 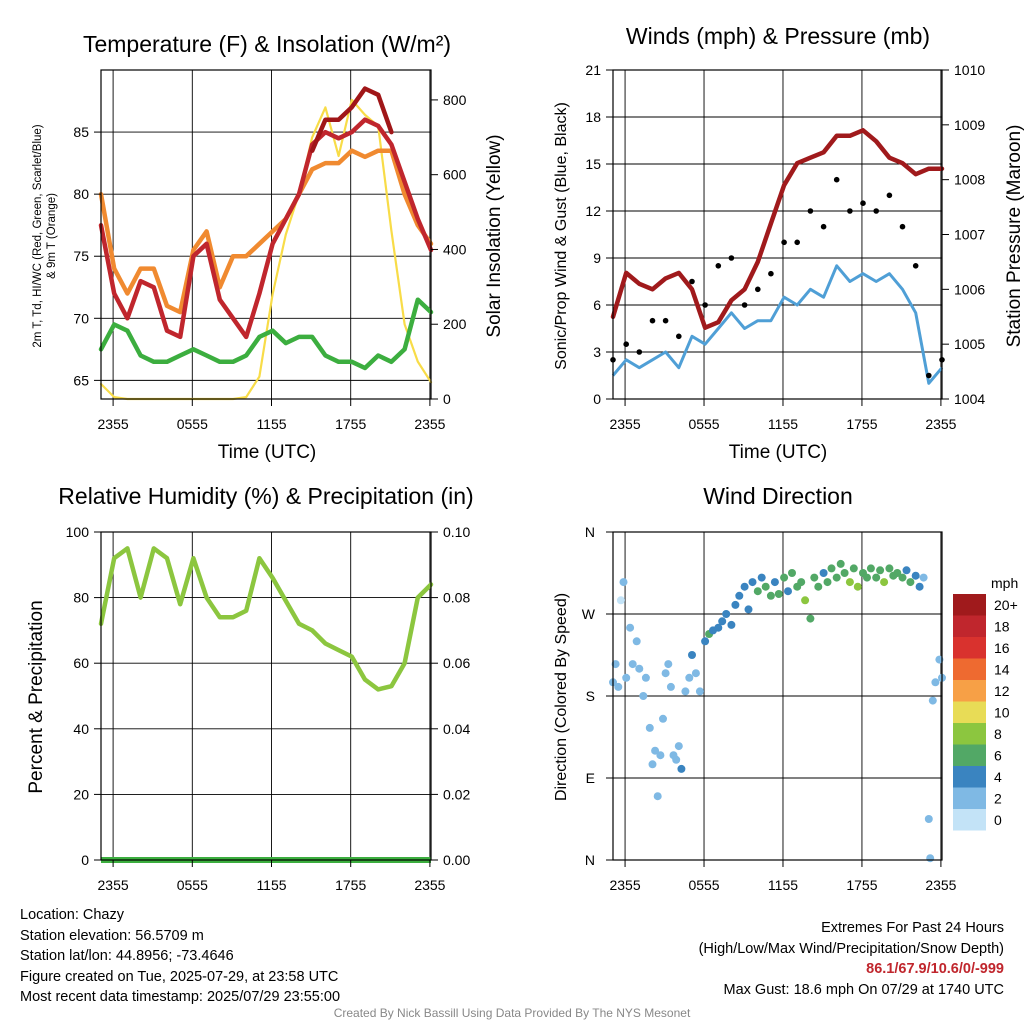 What do you see at coordinates (861, 885) in the screenshot?
I see `dir-x-tick-label: 1755` at bounding box center [861, 885].